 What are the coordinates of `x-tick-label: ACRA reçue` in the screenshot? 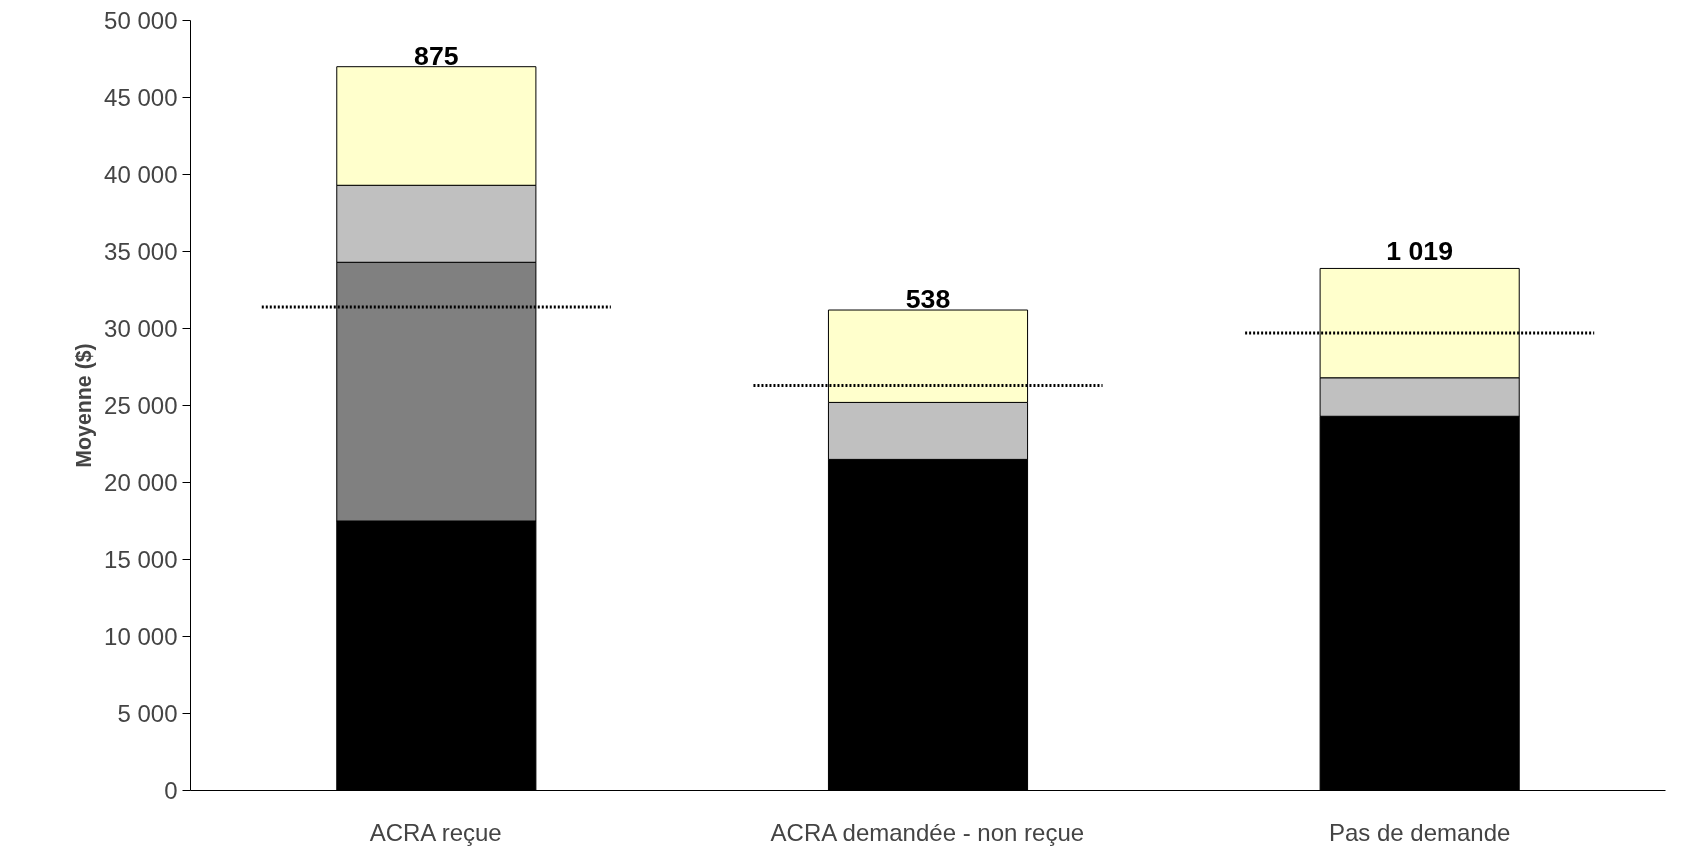 It's located at (435, 832).